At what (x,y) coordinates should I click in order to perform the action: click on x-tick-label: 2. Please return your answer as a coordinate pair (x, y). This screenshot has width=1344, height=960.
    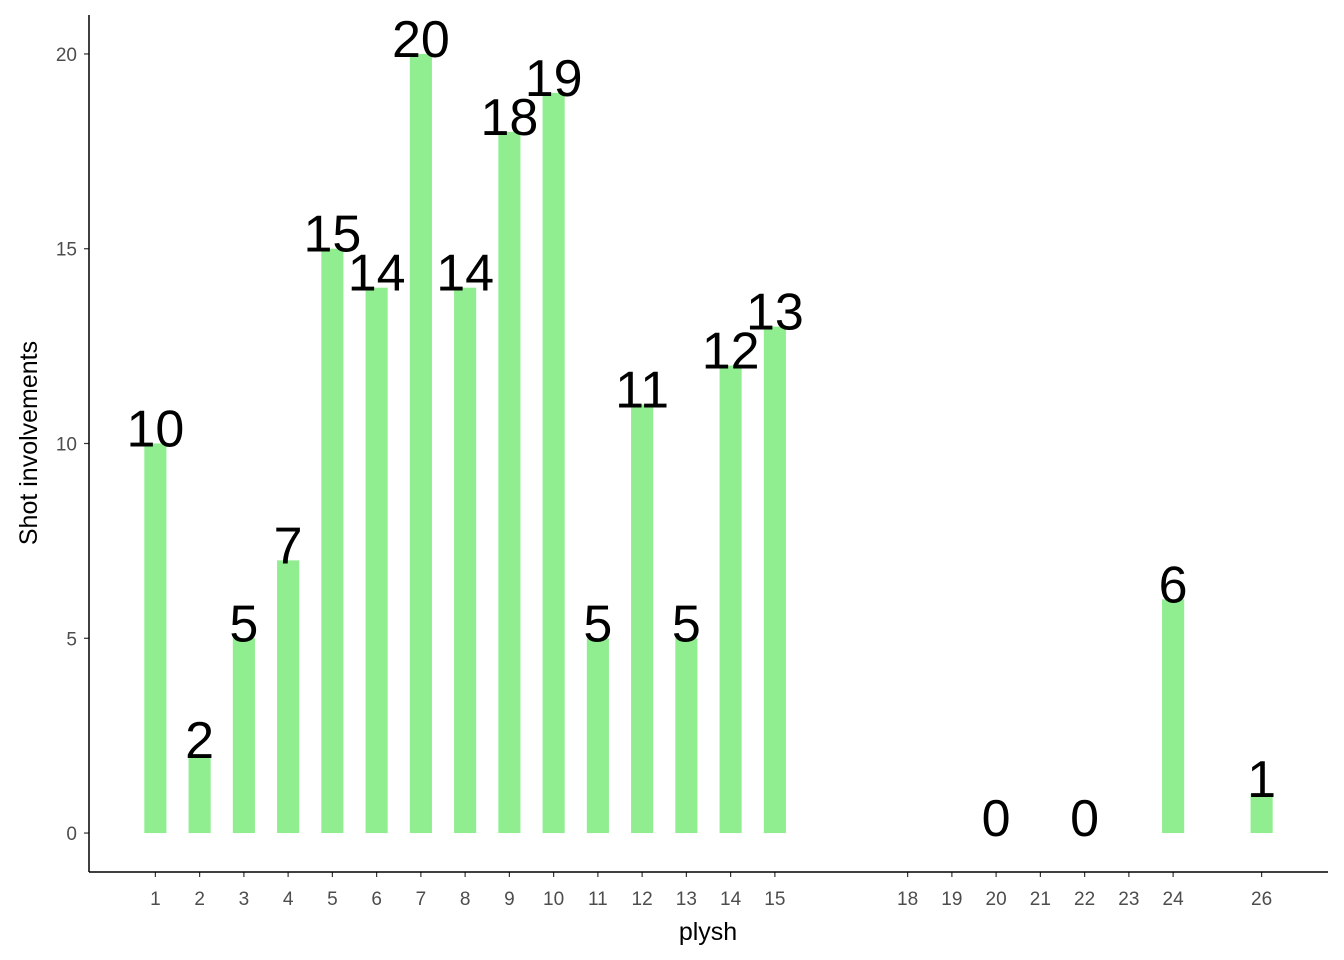
    Looking at the image, I should click on (199, 899).